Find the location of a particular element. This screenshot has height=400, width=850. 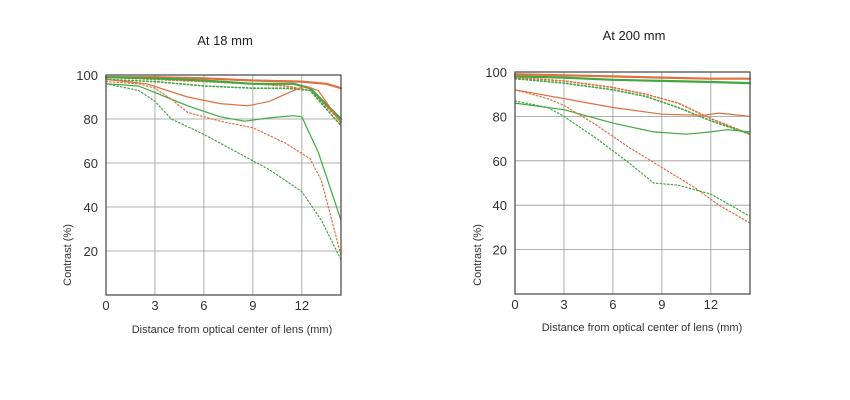

chart-title: At 200 mm is located at coordinates (634, 35).